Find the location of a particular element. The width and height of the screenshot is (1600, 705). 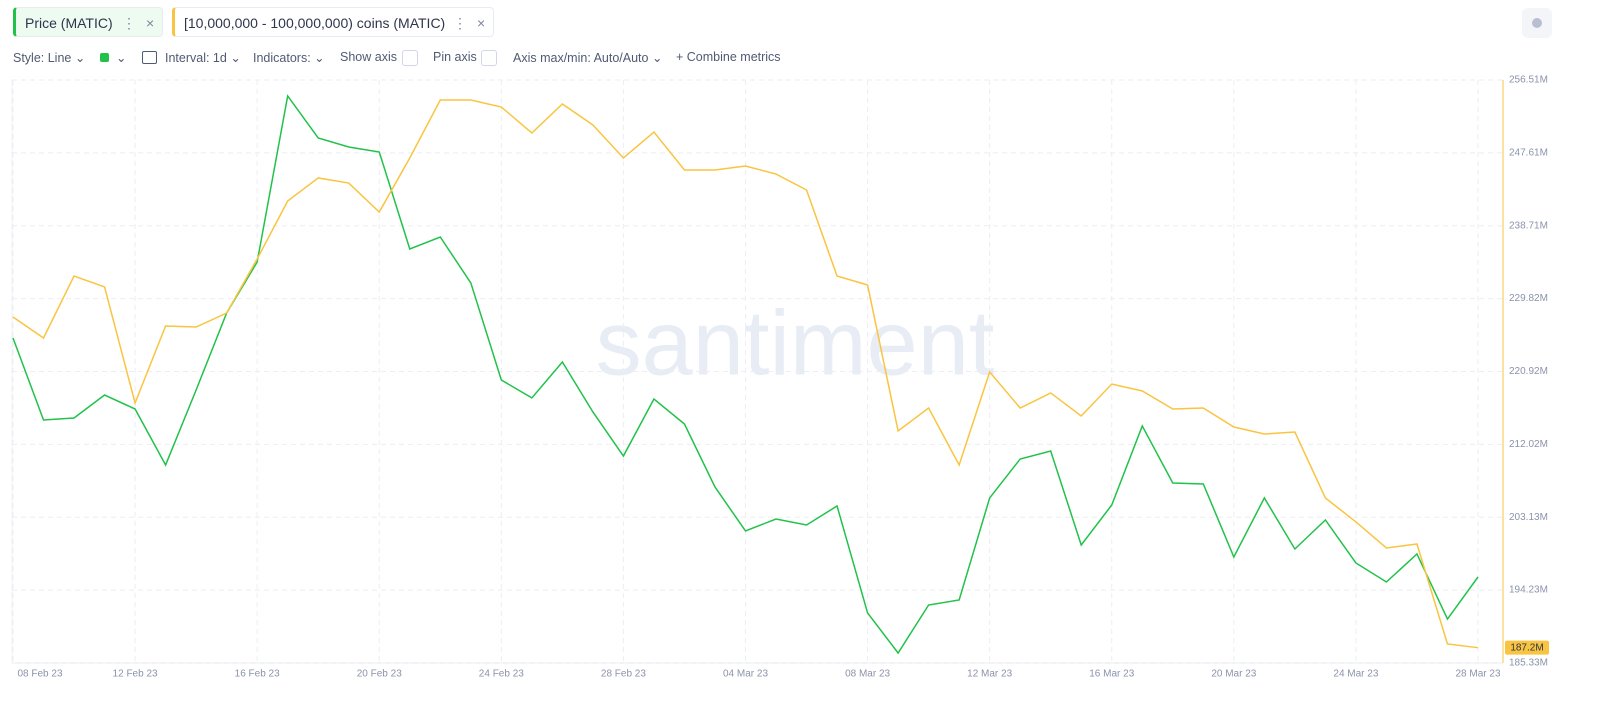

chevron: ⌄ is located at coordinates (121, 58).